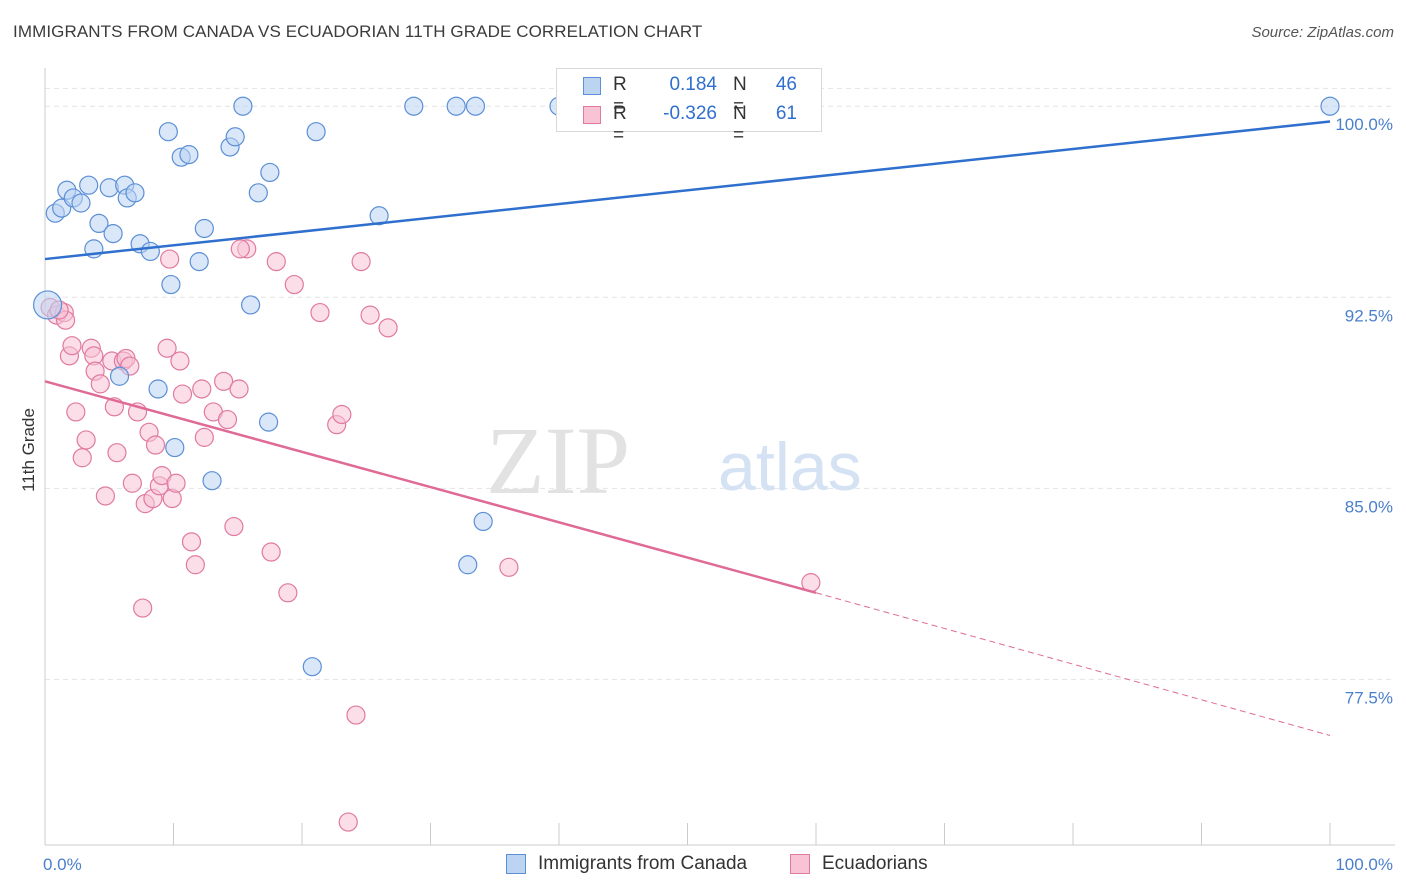  Describe the element at coordinates (687, 190) in the screenshot. I see `canada-trend-line` at that location.